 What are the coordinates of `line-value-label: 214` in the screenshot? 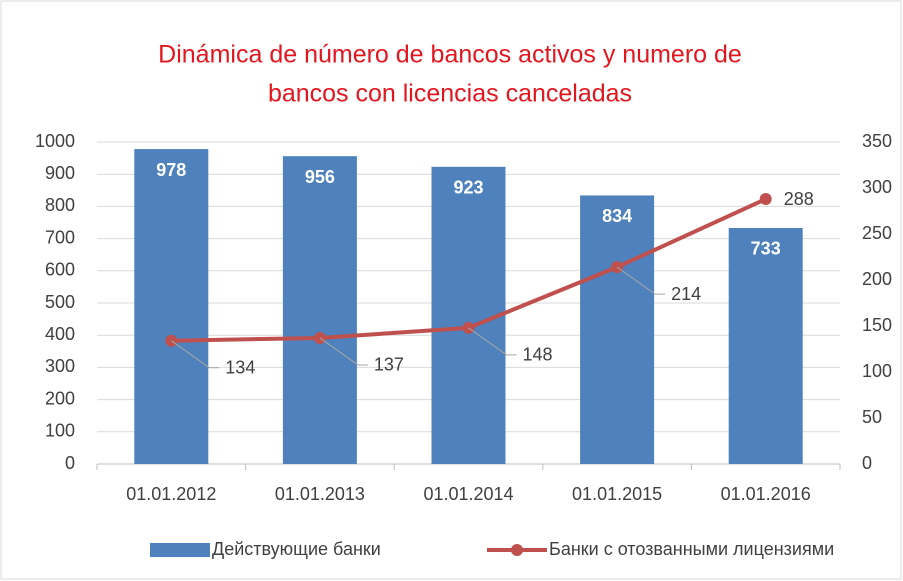 It's located at (686, 294).